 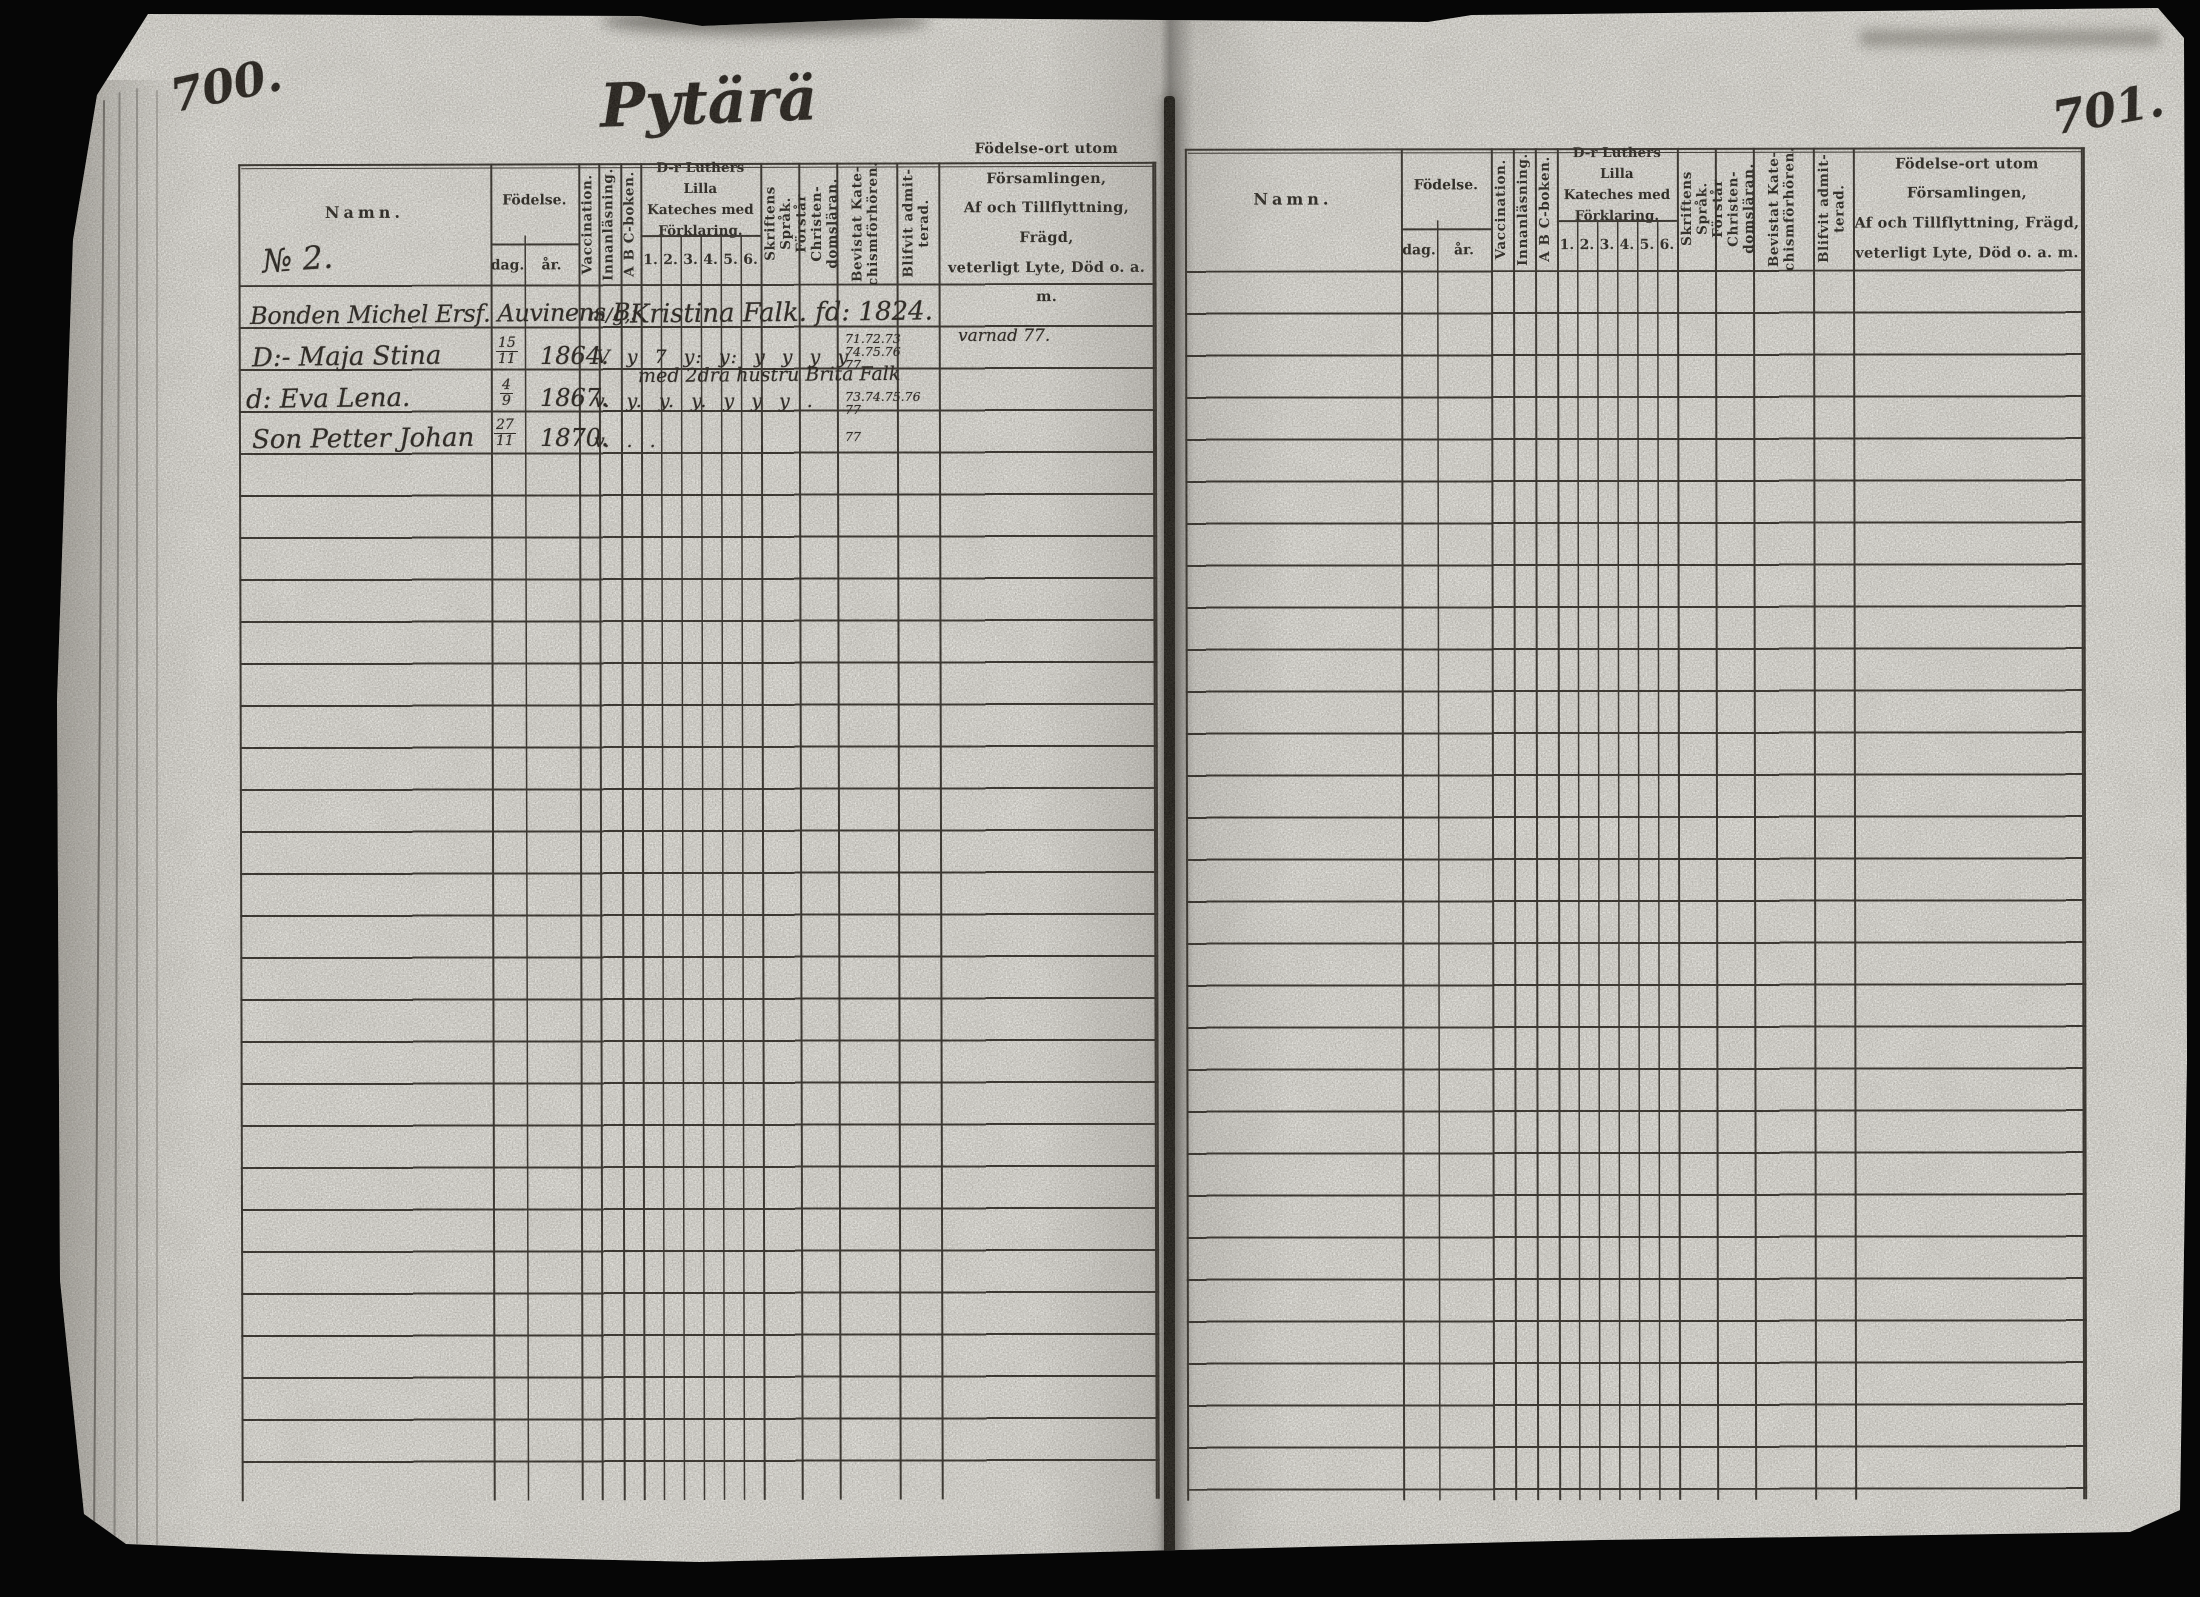 I want to click on second-wife-annotation: med 2dra hustru Brita Falk, so click(x=769, y=375).